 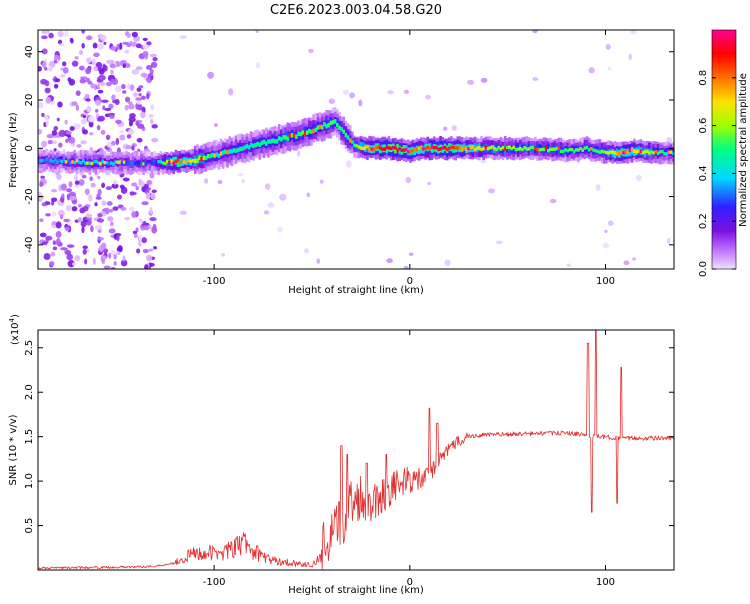 I want to click on colorbar-gradient, so click(x=724, y=149).